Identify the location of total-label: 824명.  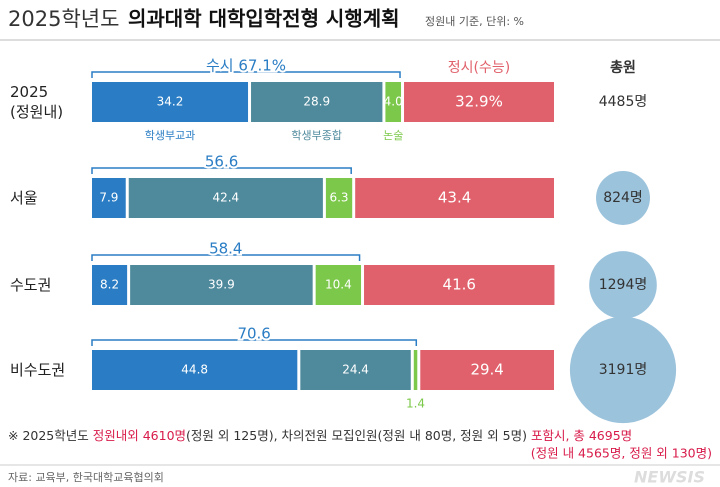
(623, 198).